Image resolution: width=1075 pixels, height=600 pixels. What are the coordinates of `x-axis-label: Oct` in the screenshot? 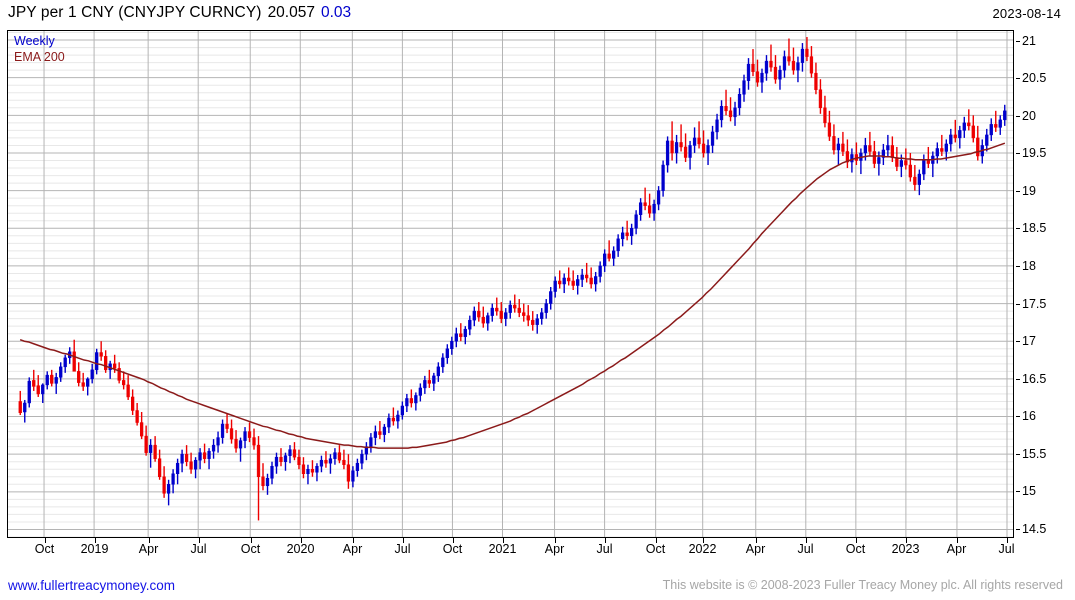 It's located at (855, 549).